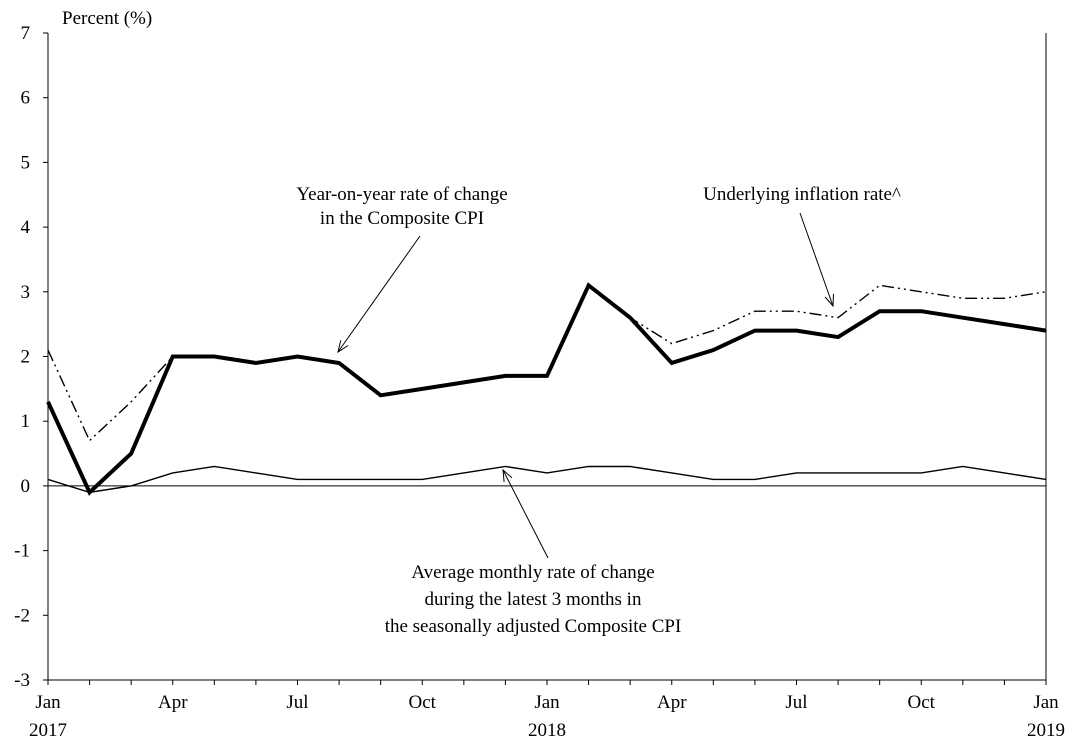 The height and width of the screenshot is (744, 1072). I want to click on series-line-solid-thin, so click(547, 479).